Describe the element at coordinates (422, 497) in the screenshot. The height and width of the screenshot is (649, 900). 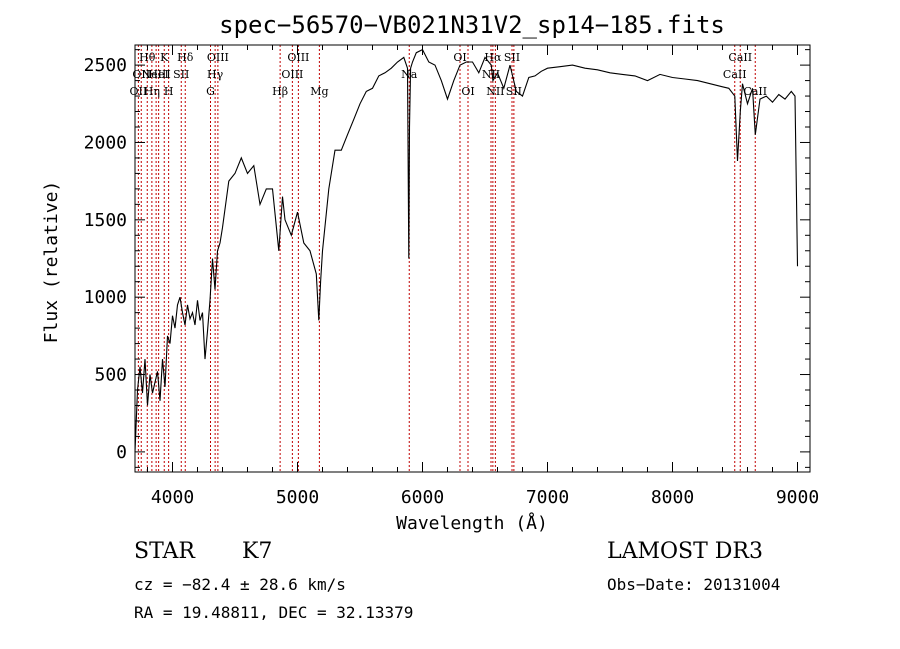
I see `x-tick-label: 6000` at that location.